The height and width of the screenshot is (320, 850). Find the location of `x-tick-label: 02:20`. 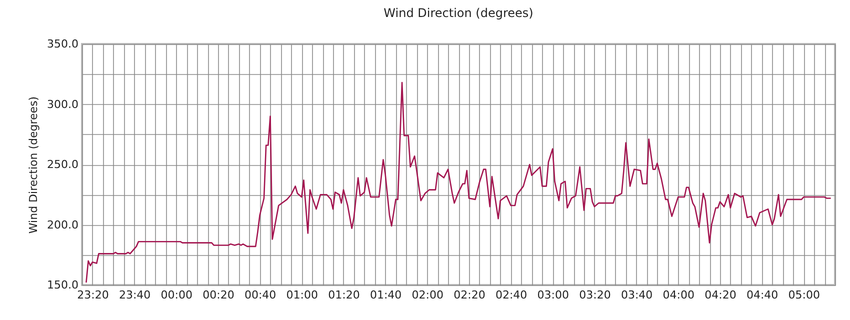

x-tick-label: 02:20 is located at coordinates (470, 295).